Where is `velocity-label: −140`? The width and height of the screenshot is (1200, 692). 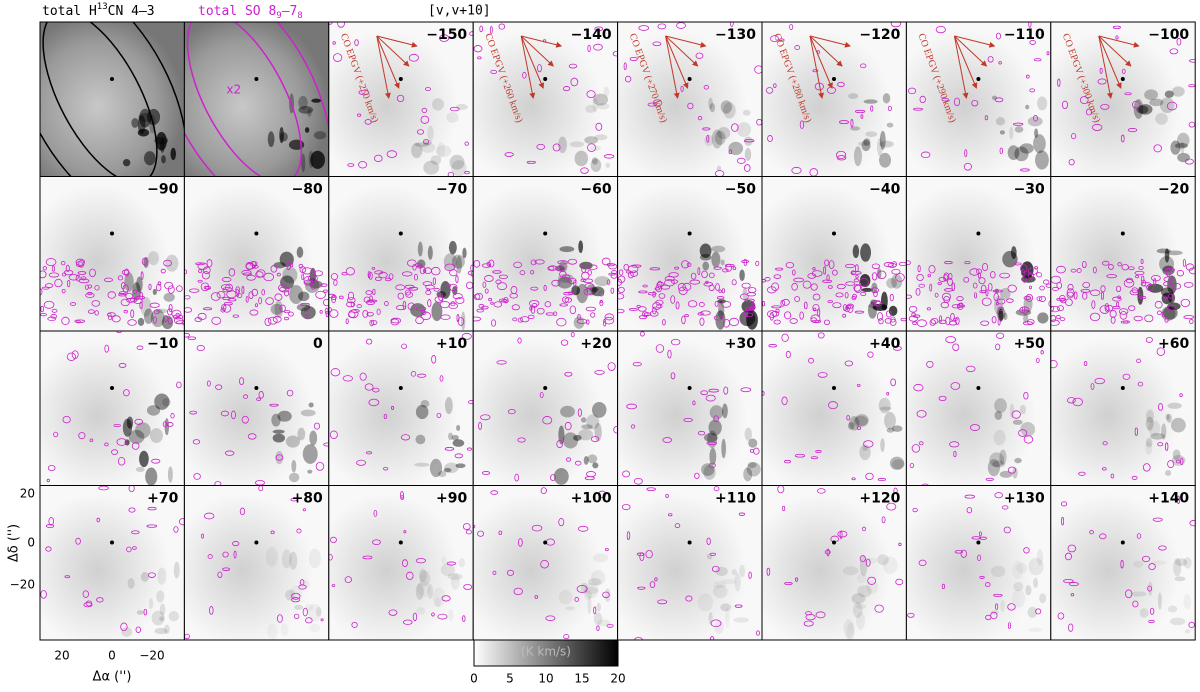
velocity-label: −140 is located at coordinates (591, 35).